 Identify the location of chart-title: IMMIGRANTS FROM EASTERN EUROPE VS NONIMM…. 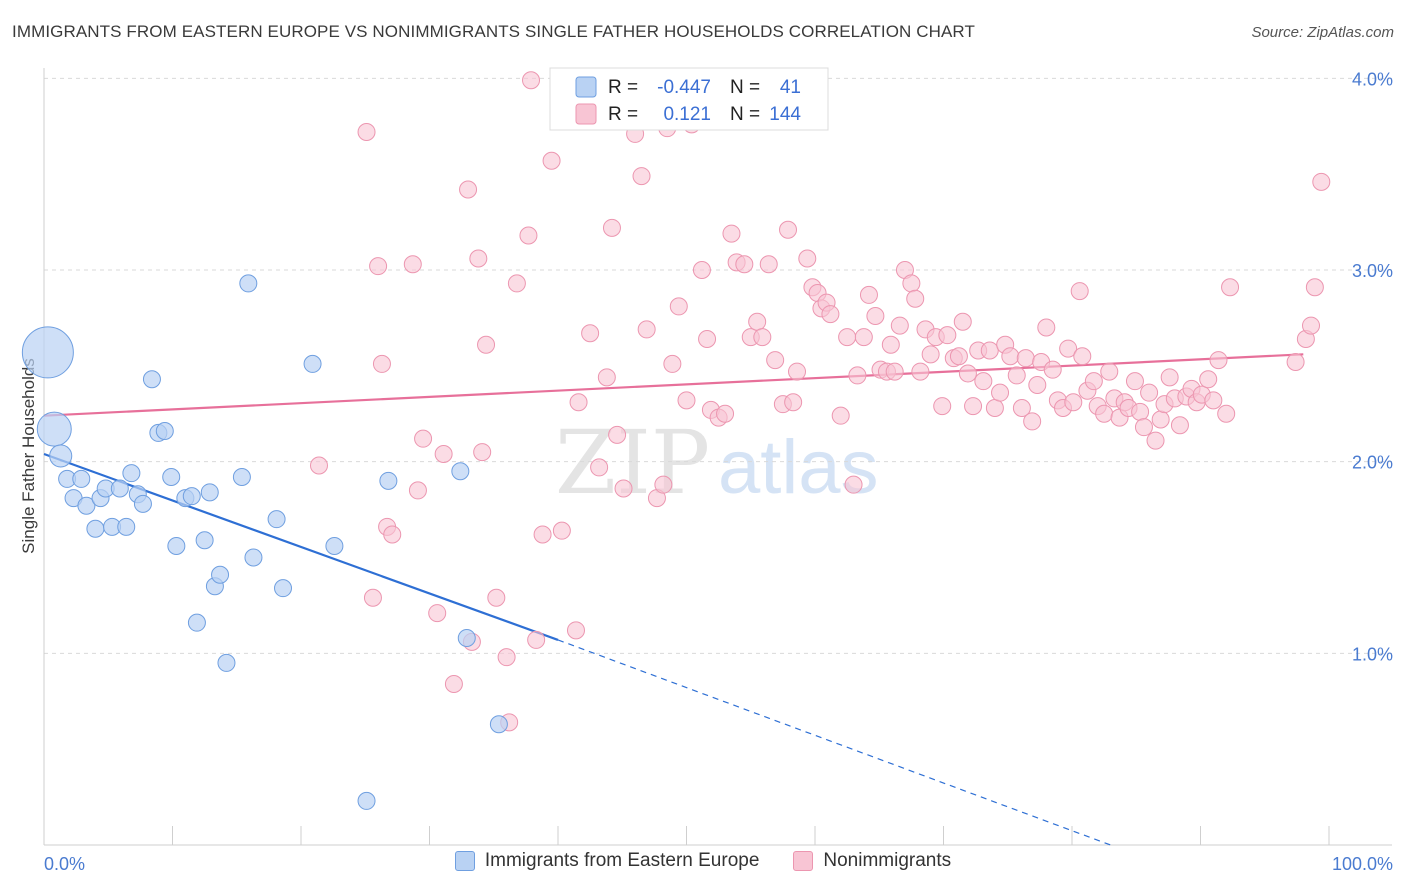
(493, 31).